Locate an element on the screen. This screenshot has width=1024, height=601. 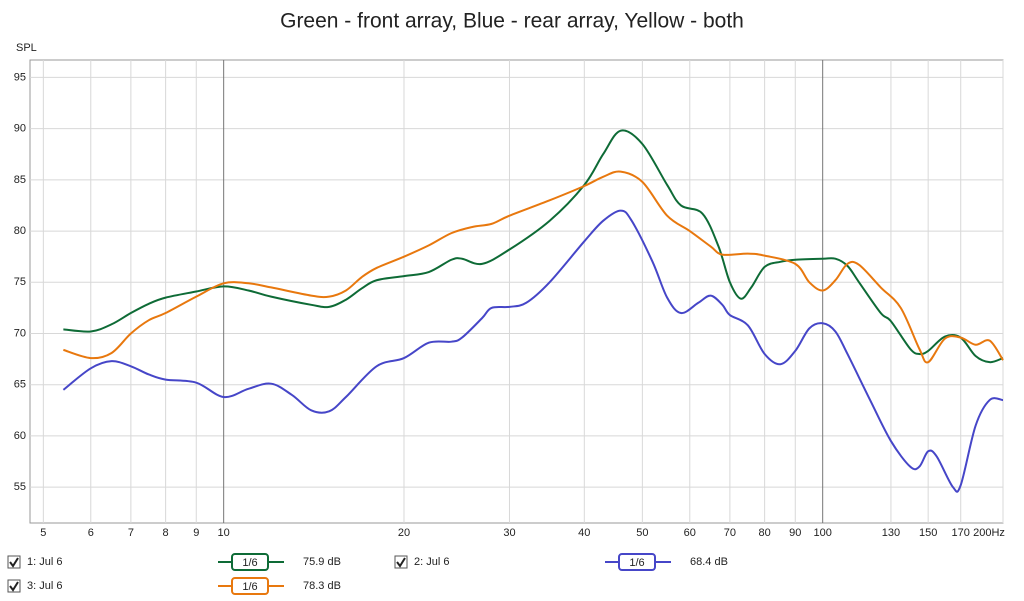
y-tick-label: 60 is located at coordinates (20, 436).